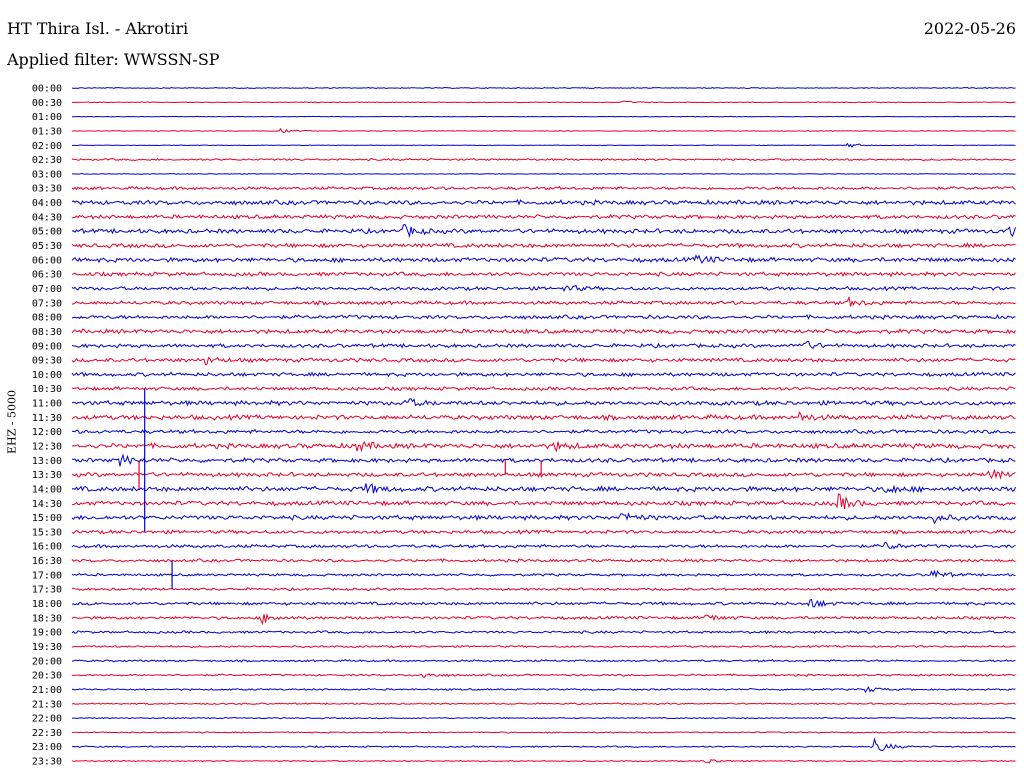  I want to click on time-label-0230: 02:30, so click(47, 160).